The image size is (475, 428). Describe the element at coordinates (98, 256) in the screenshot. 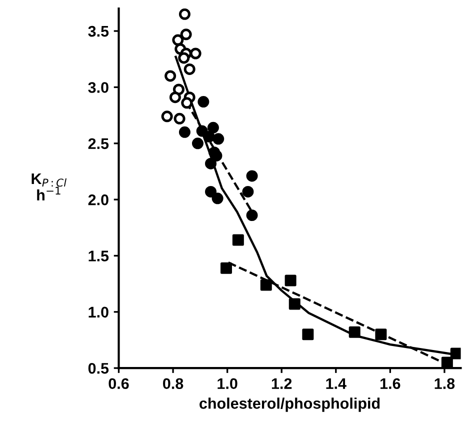

I see `y-tick-label: 1.5` at that location.